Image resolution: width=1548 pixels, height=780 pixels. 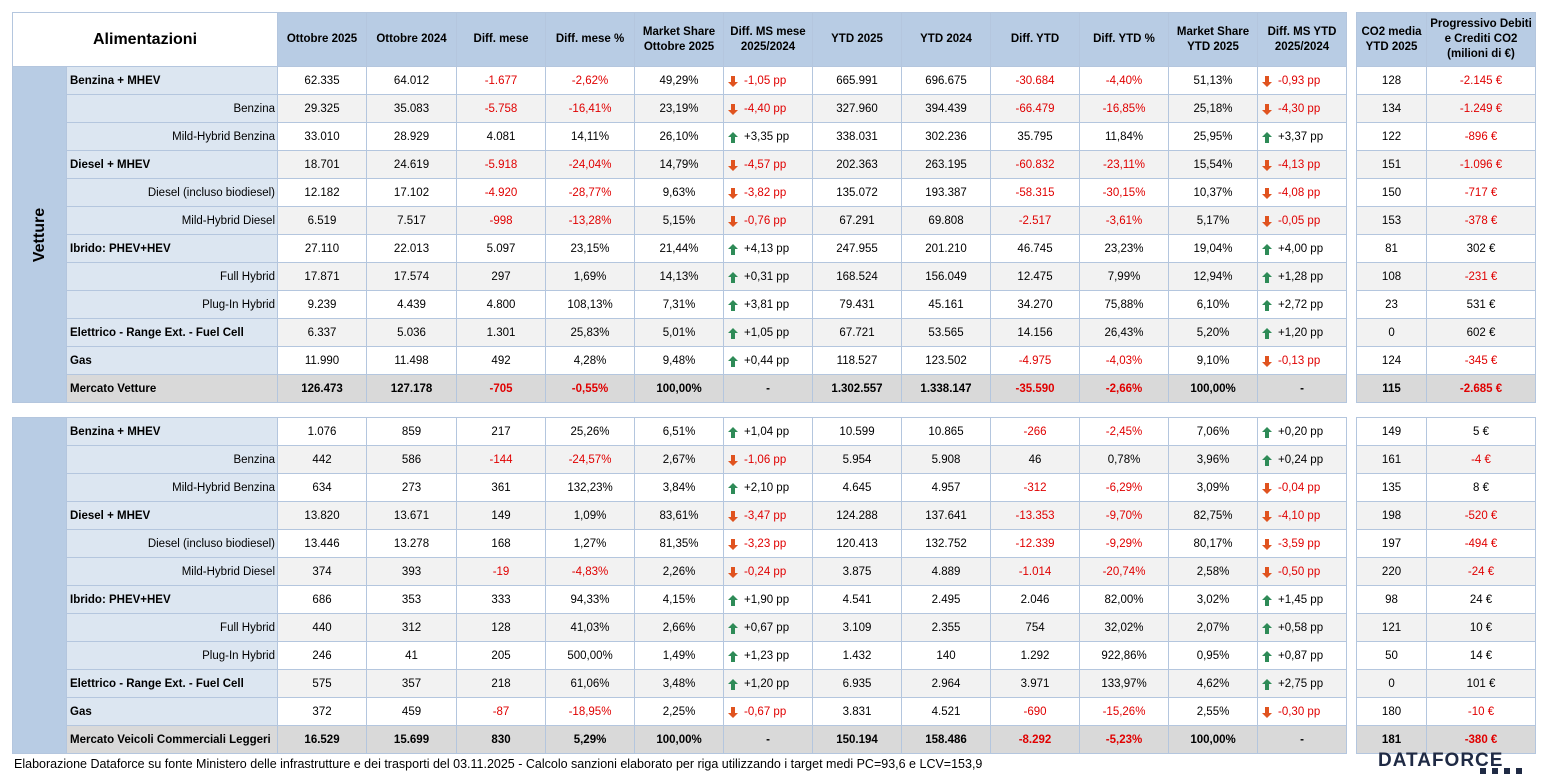 What do you see at coordinates (412, 80) in the screenshot?
I see `data-cell: 64.012` at bounding box center [412, 80].